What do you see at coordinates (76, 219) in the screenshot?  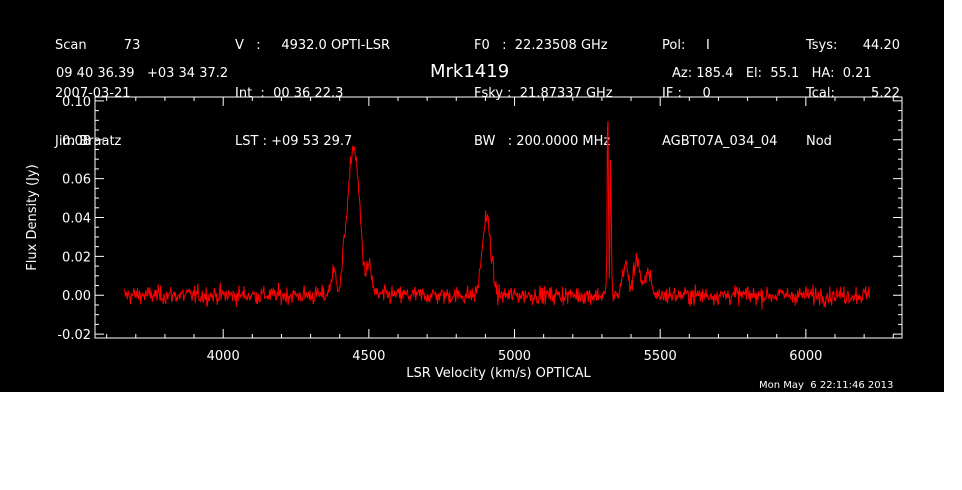 I see `y-tick-label: 0.04` at bounding box center [76, 219].